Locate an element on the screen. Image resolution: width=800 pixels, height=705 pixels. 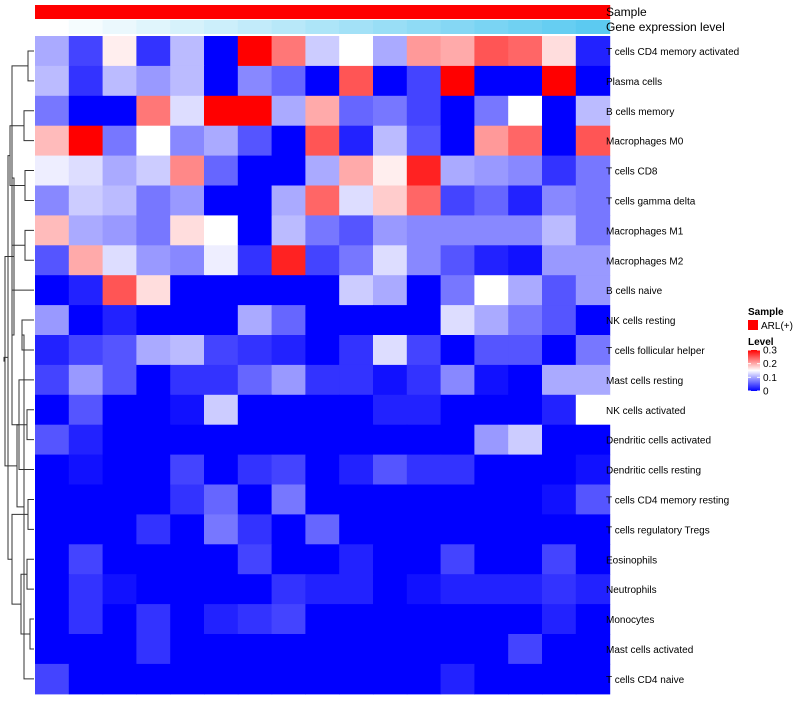
row-label: T cells CD4 naive is located at coordinates (645, 680).